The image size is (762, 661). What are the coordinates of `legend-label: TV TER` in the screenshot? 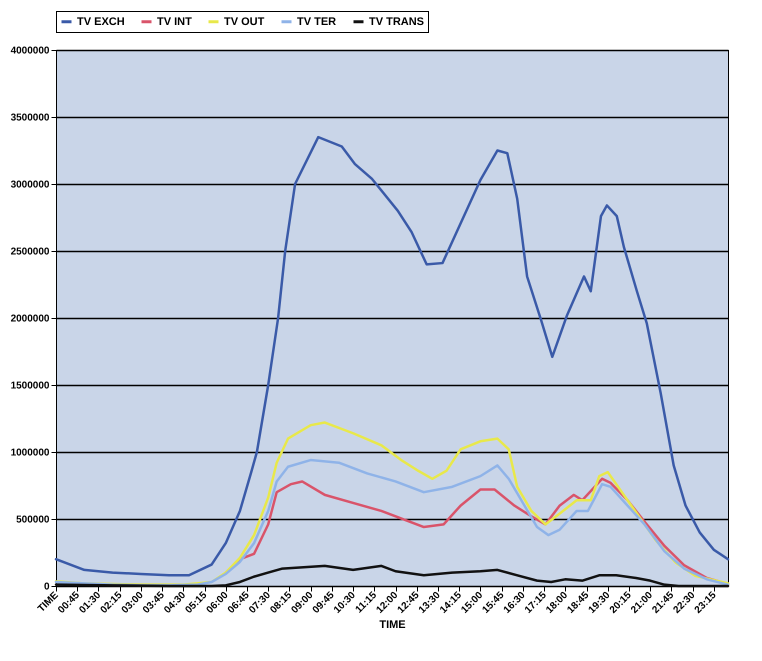 It's located at (316, 22).